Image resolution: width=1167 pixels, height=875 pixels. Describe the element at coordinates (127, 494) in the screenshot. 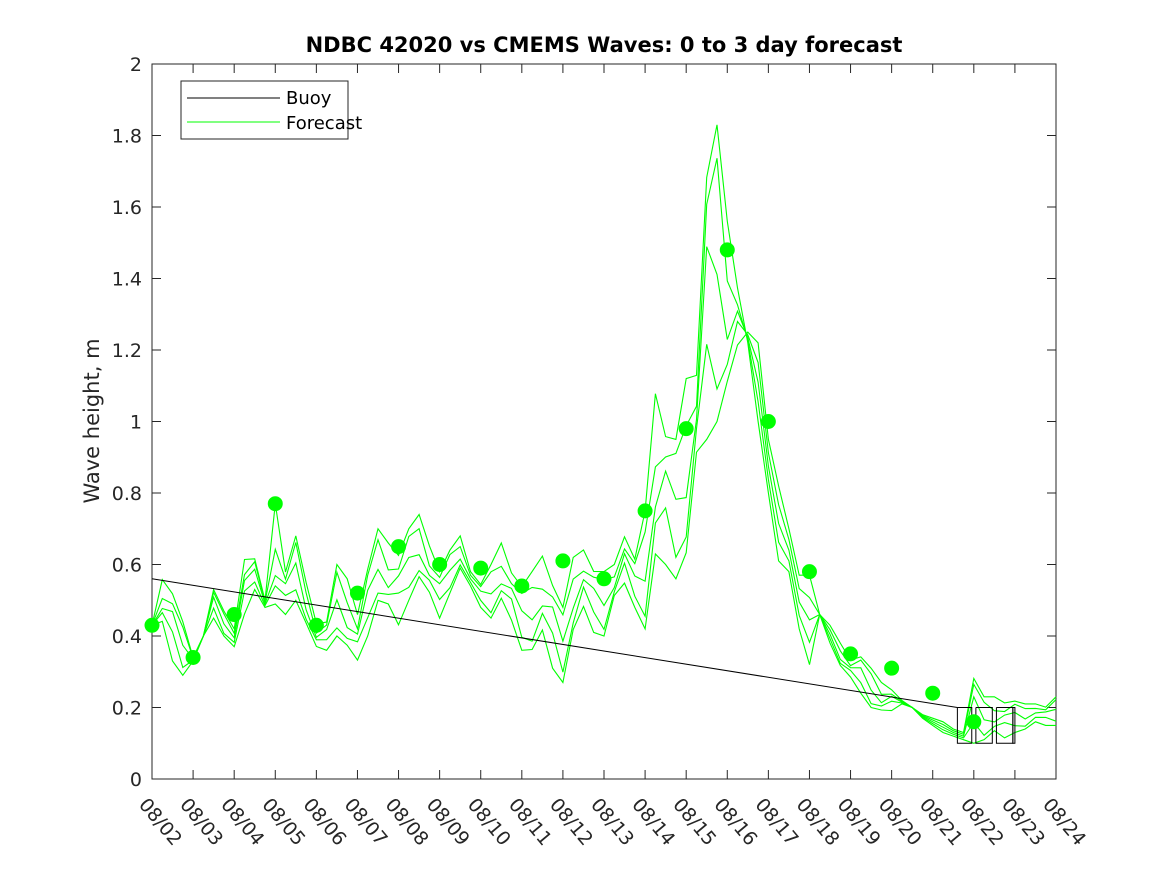

I see `y-tick-label: 0.8` at that location.